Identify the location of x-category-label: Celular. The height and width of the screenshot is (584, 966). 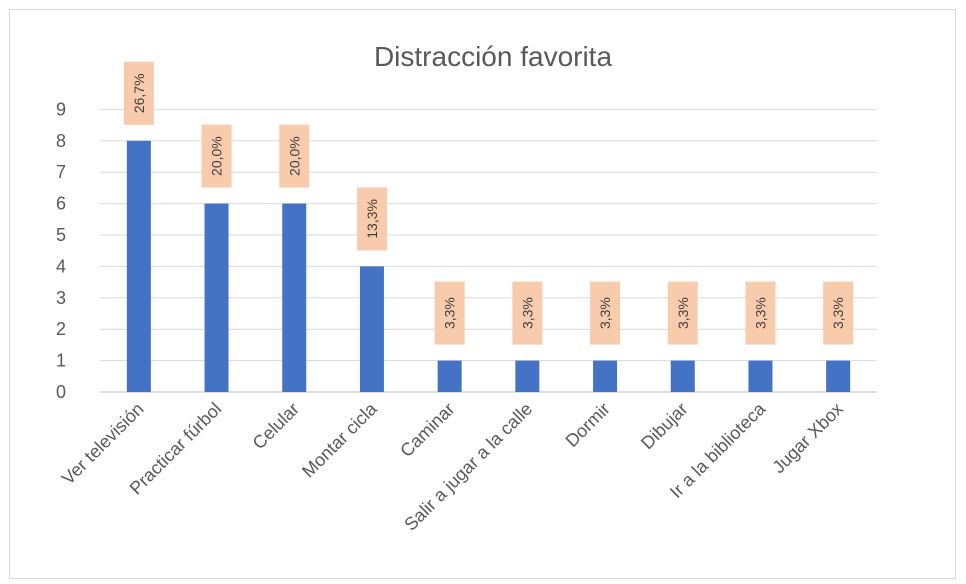
(276, 426).